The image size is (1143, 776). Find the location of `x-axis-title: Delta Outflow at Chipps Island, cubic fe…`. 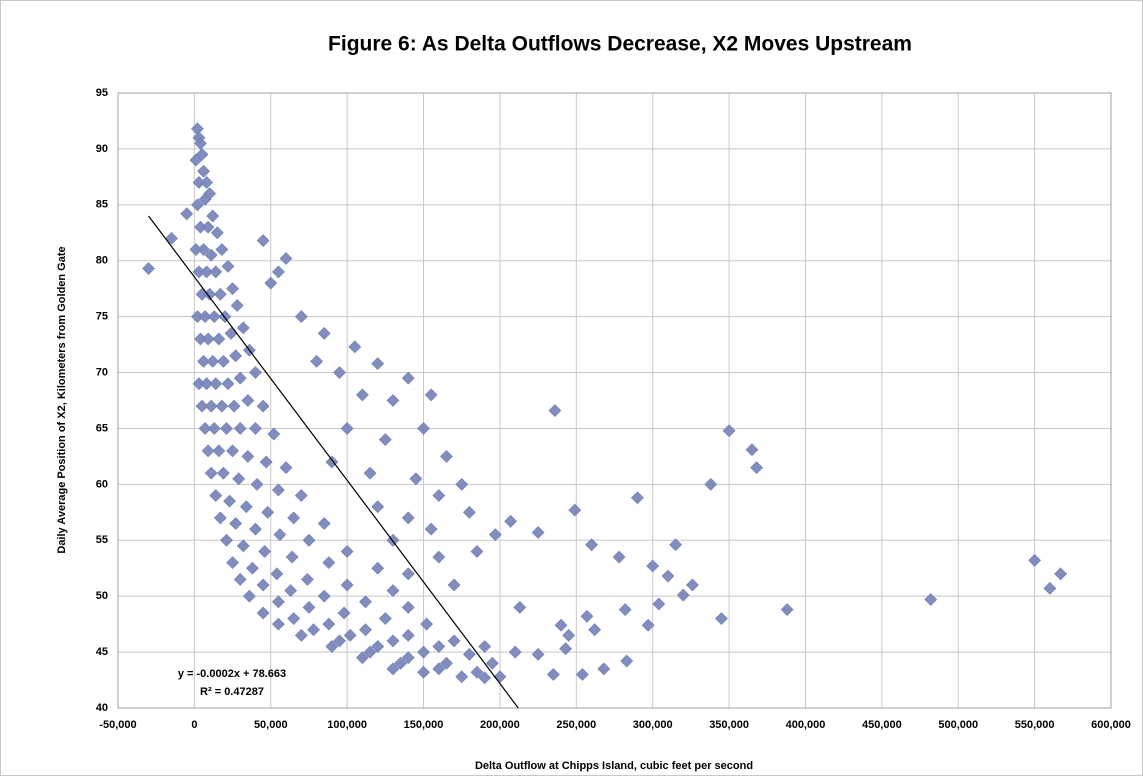

x-axis-title: Delta Outflow at Chipps Island, cubic fe… is located at coordinates (614, 766).